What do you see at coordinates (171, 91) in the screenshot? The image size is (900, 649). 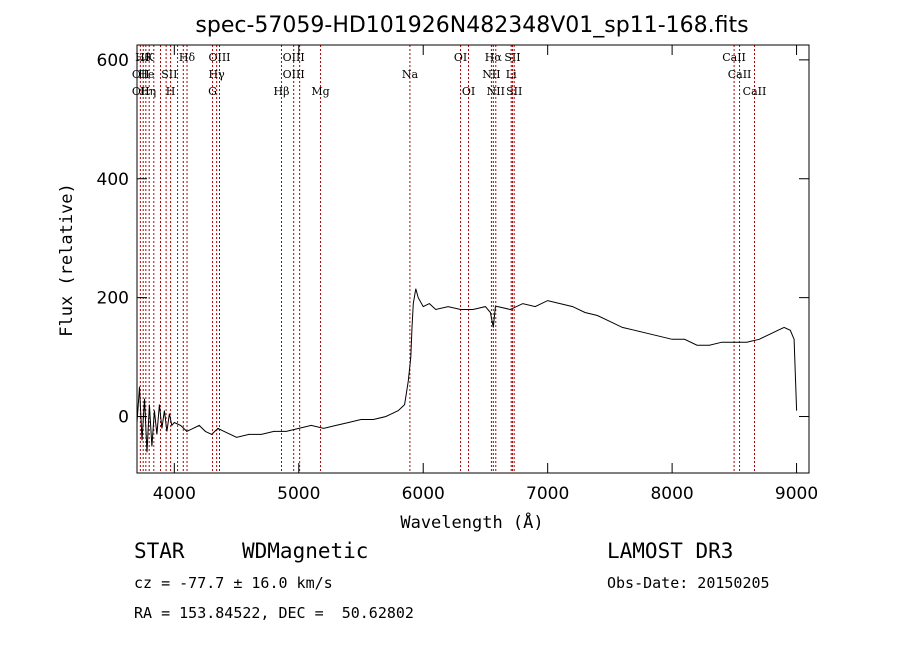 I see `spectral-line-label: H` at bounding box center [171, 91].